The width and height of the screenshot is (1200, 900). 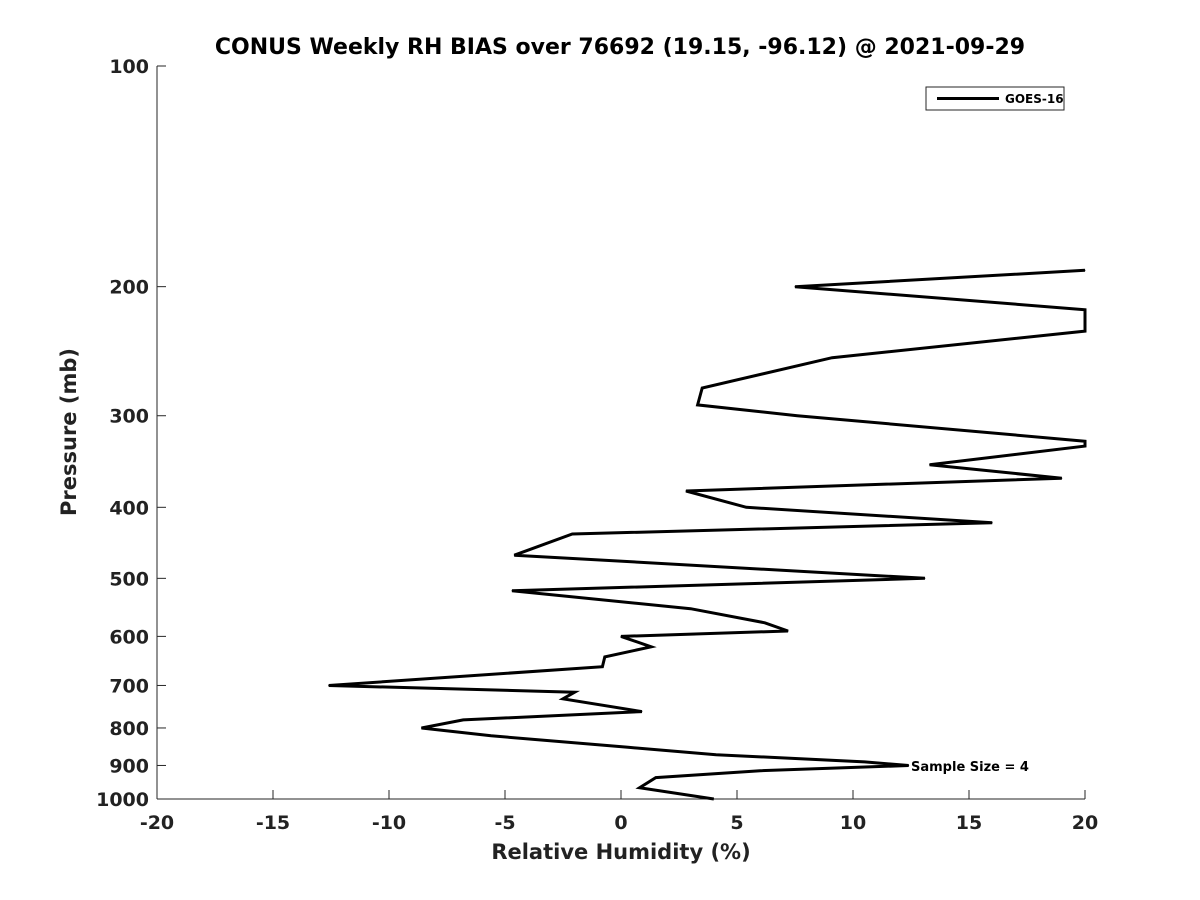 What do you see at coordinates (129, 288) in the screenshot?
I see `y-tick-label: 200` at bounding box center [129, 288].